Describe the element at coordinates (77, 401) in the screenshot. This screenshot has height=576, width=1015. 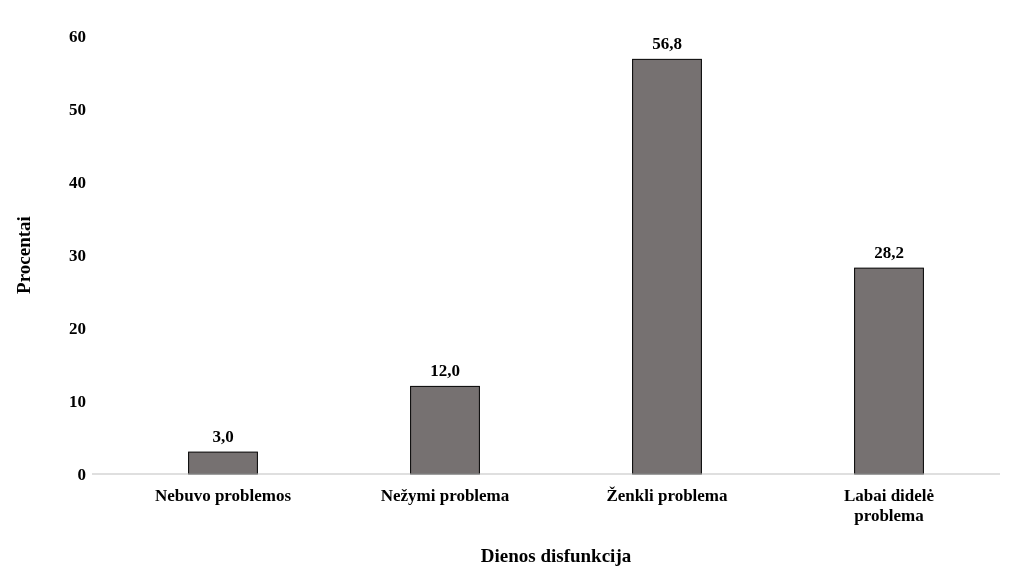
I see `y-tick-label: 10` at that location.